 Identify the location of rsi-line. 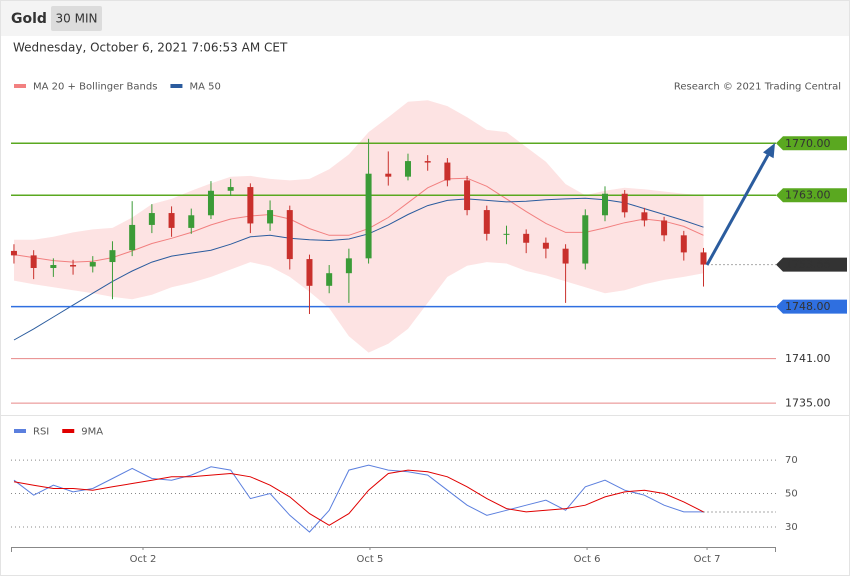
(358, 498).